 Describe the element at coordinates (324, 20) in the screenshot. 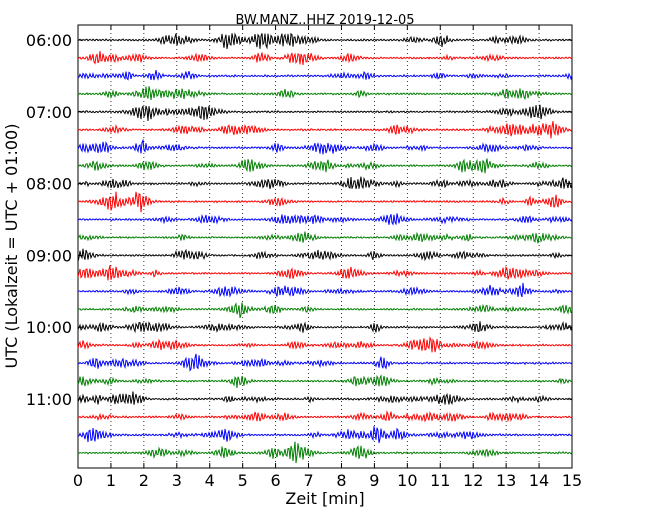

I see `chart-title: BW.MANZ..HHZ 2019-12-05` at that location.